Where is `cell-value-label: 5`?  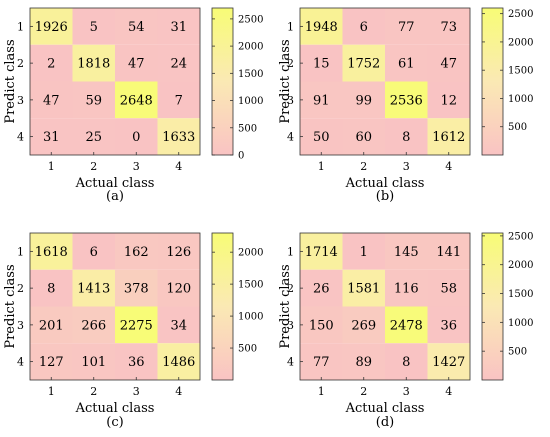
cell-value-label: 5 is located at coordinates (94, 27).